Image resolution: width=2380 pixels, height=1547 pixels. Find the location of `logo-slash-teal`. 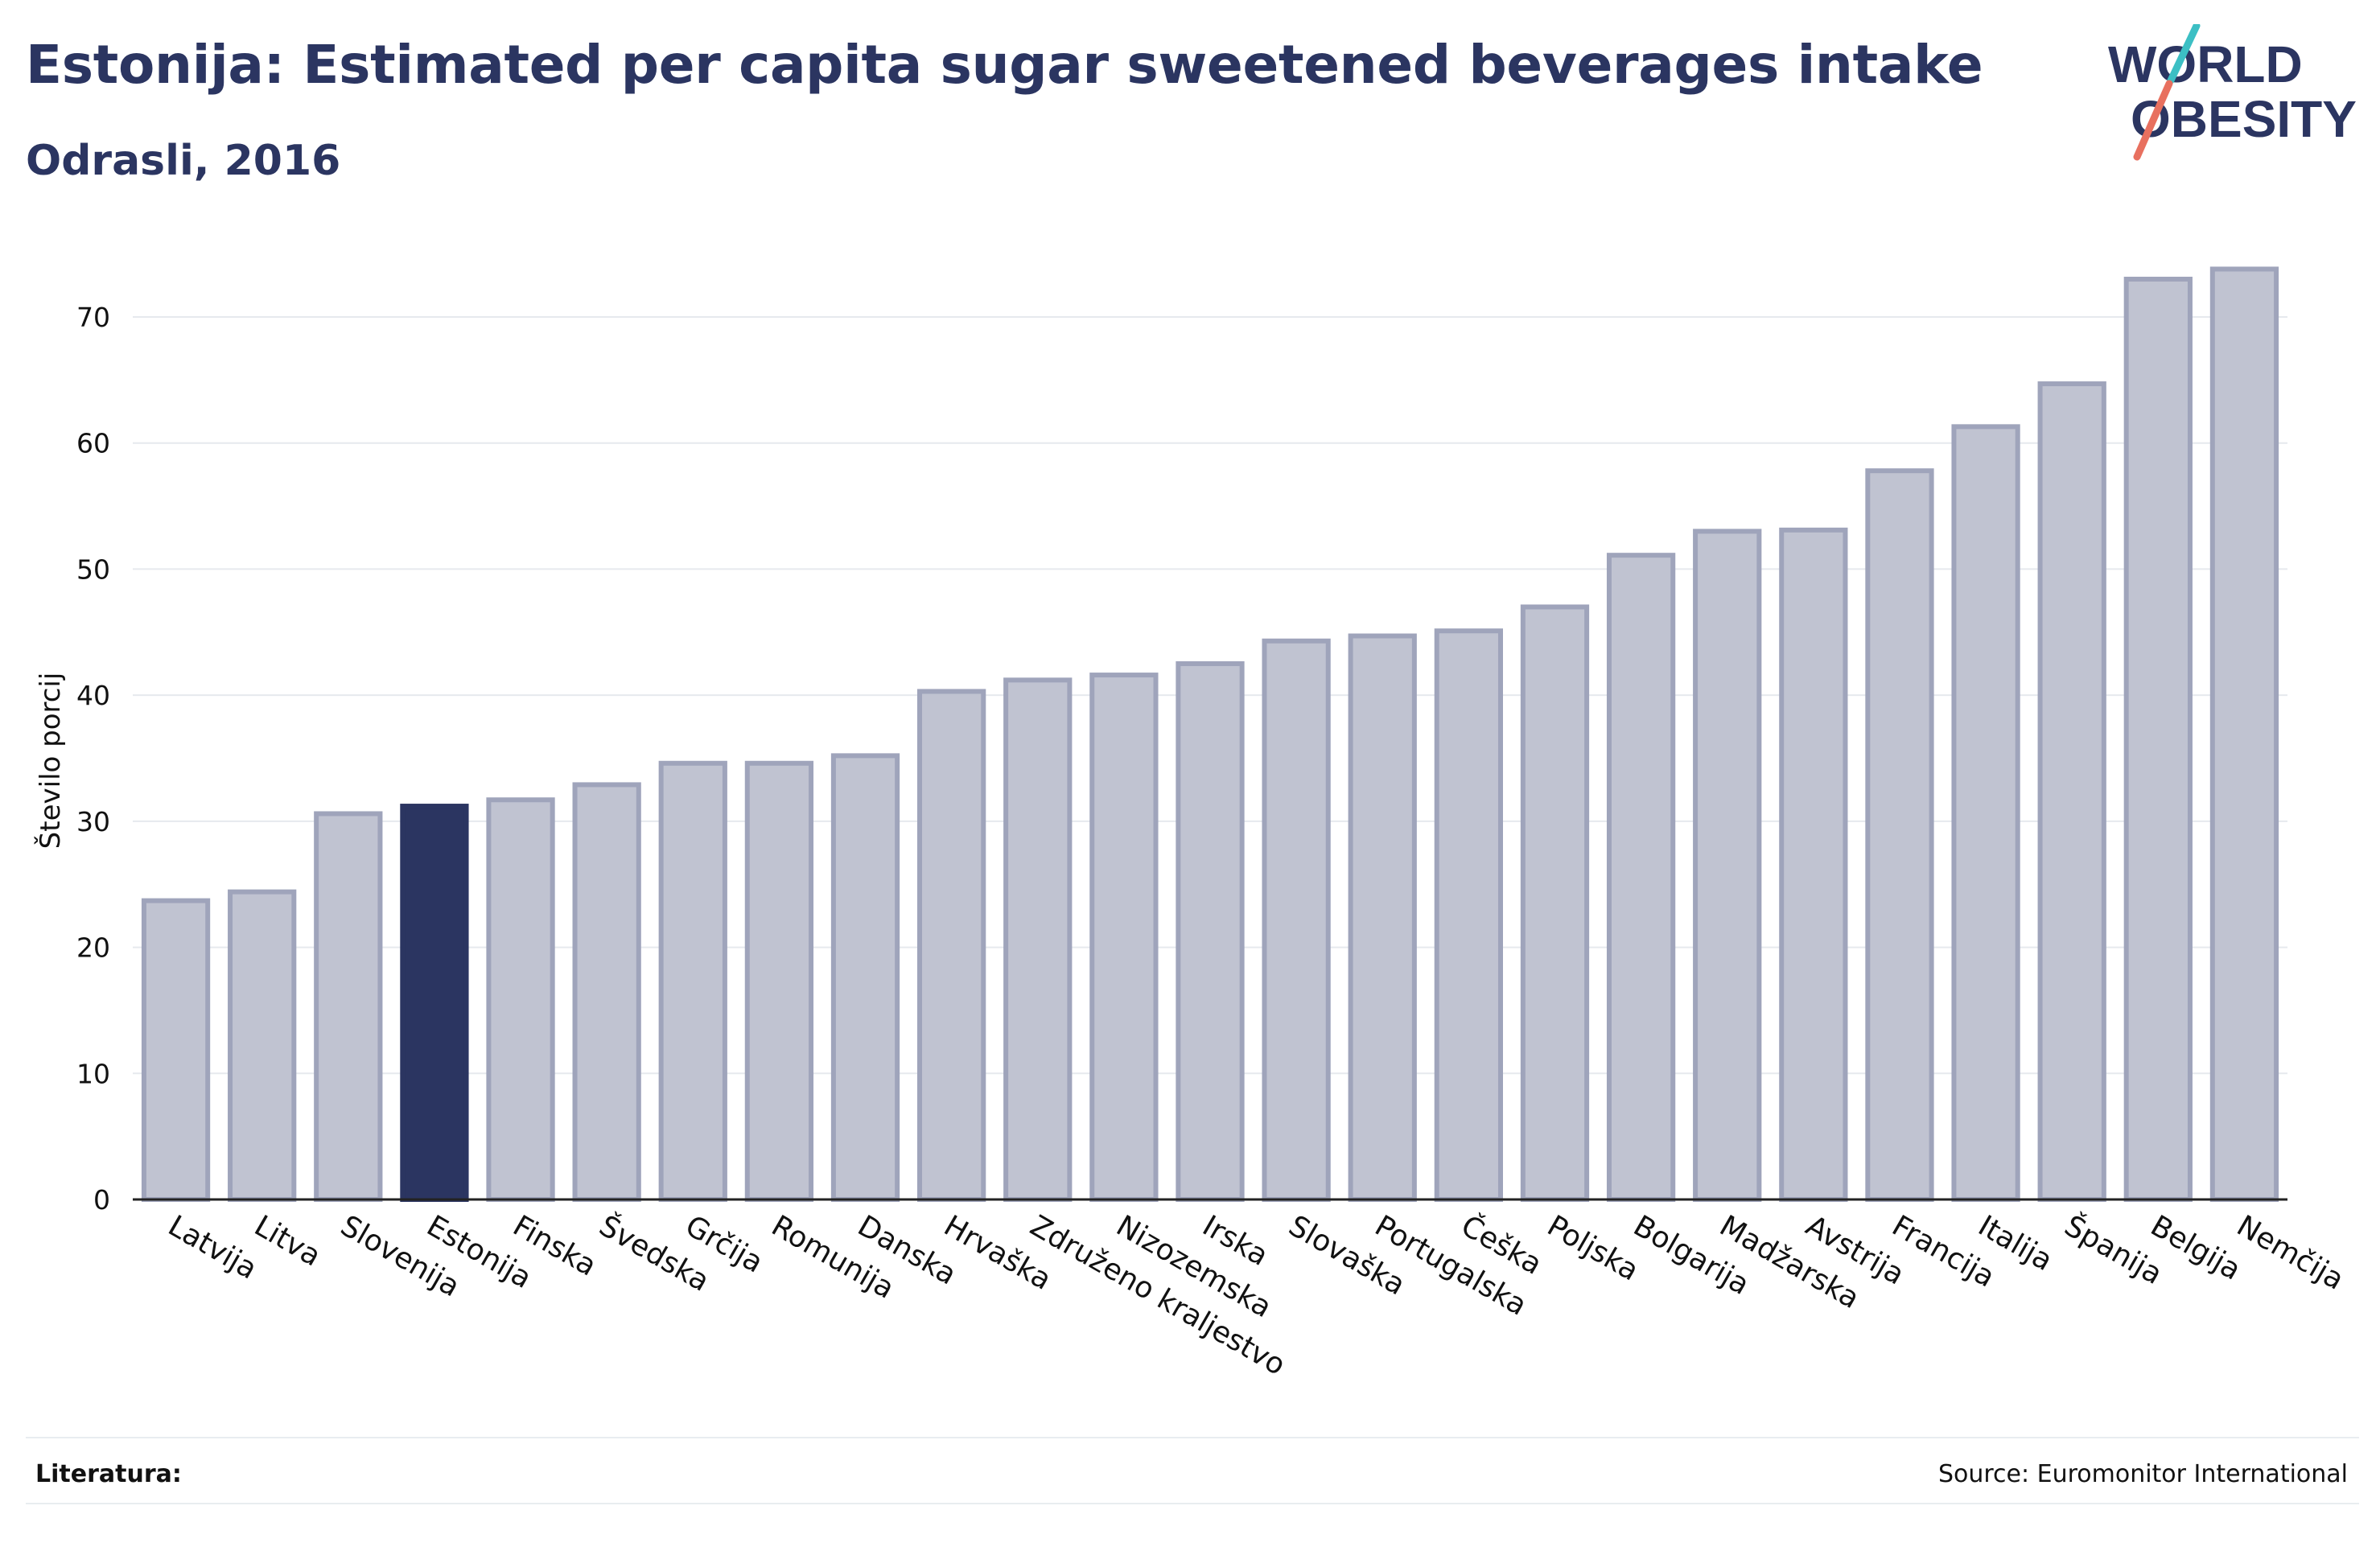

logo-slash-teal is located at coordinates (2184, 54).